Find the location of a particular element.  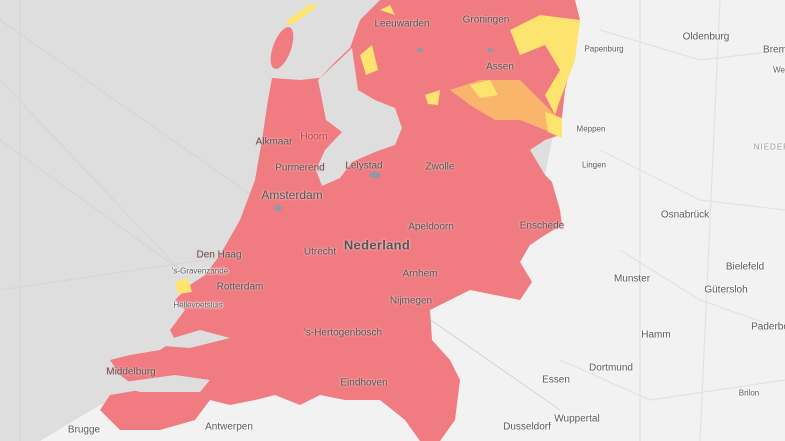

label-eindhoven: Eindhoven is located at coordinates (364, 383).